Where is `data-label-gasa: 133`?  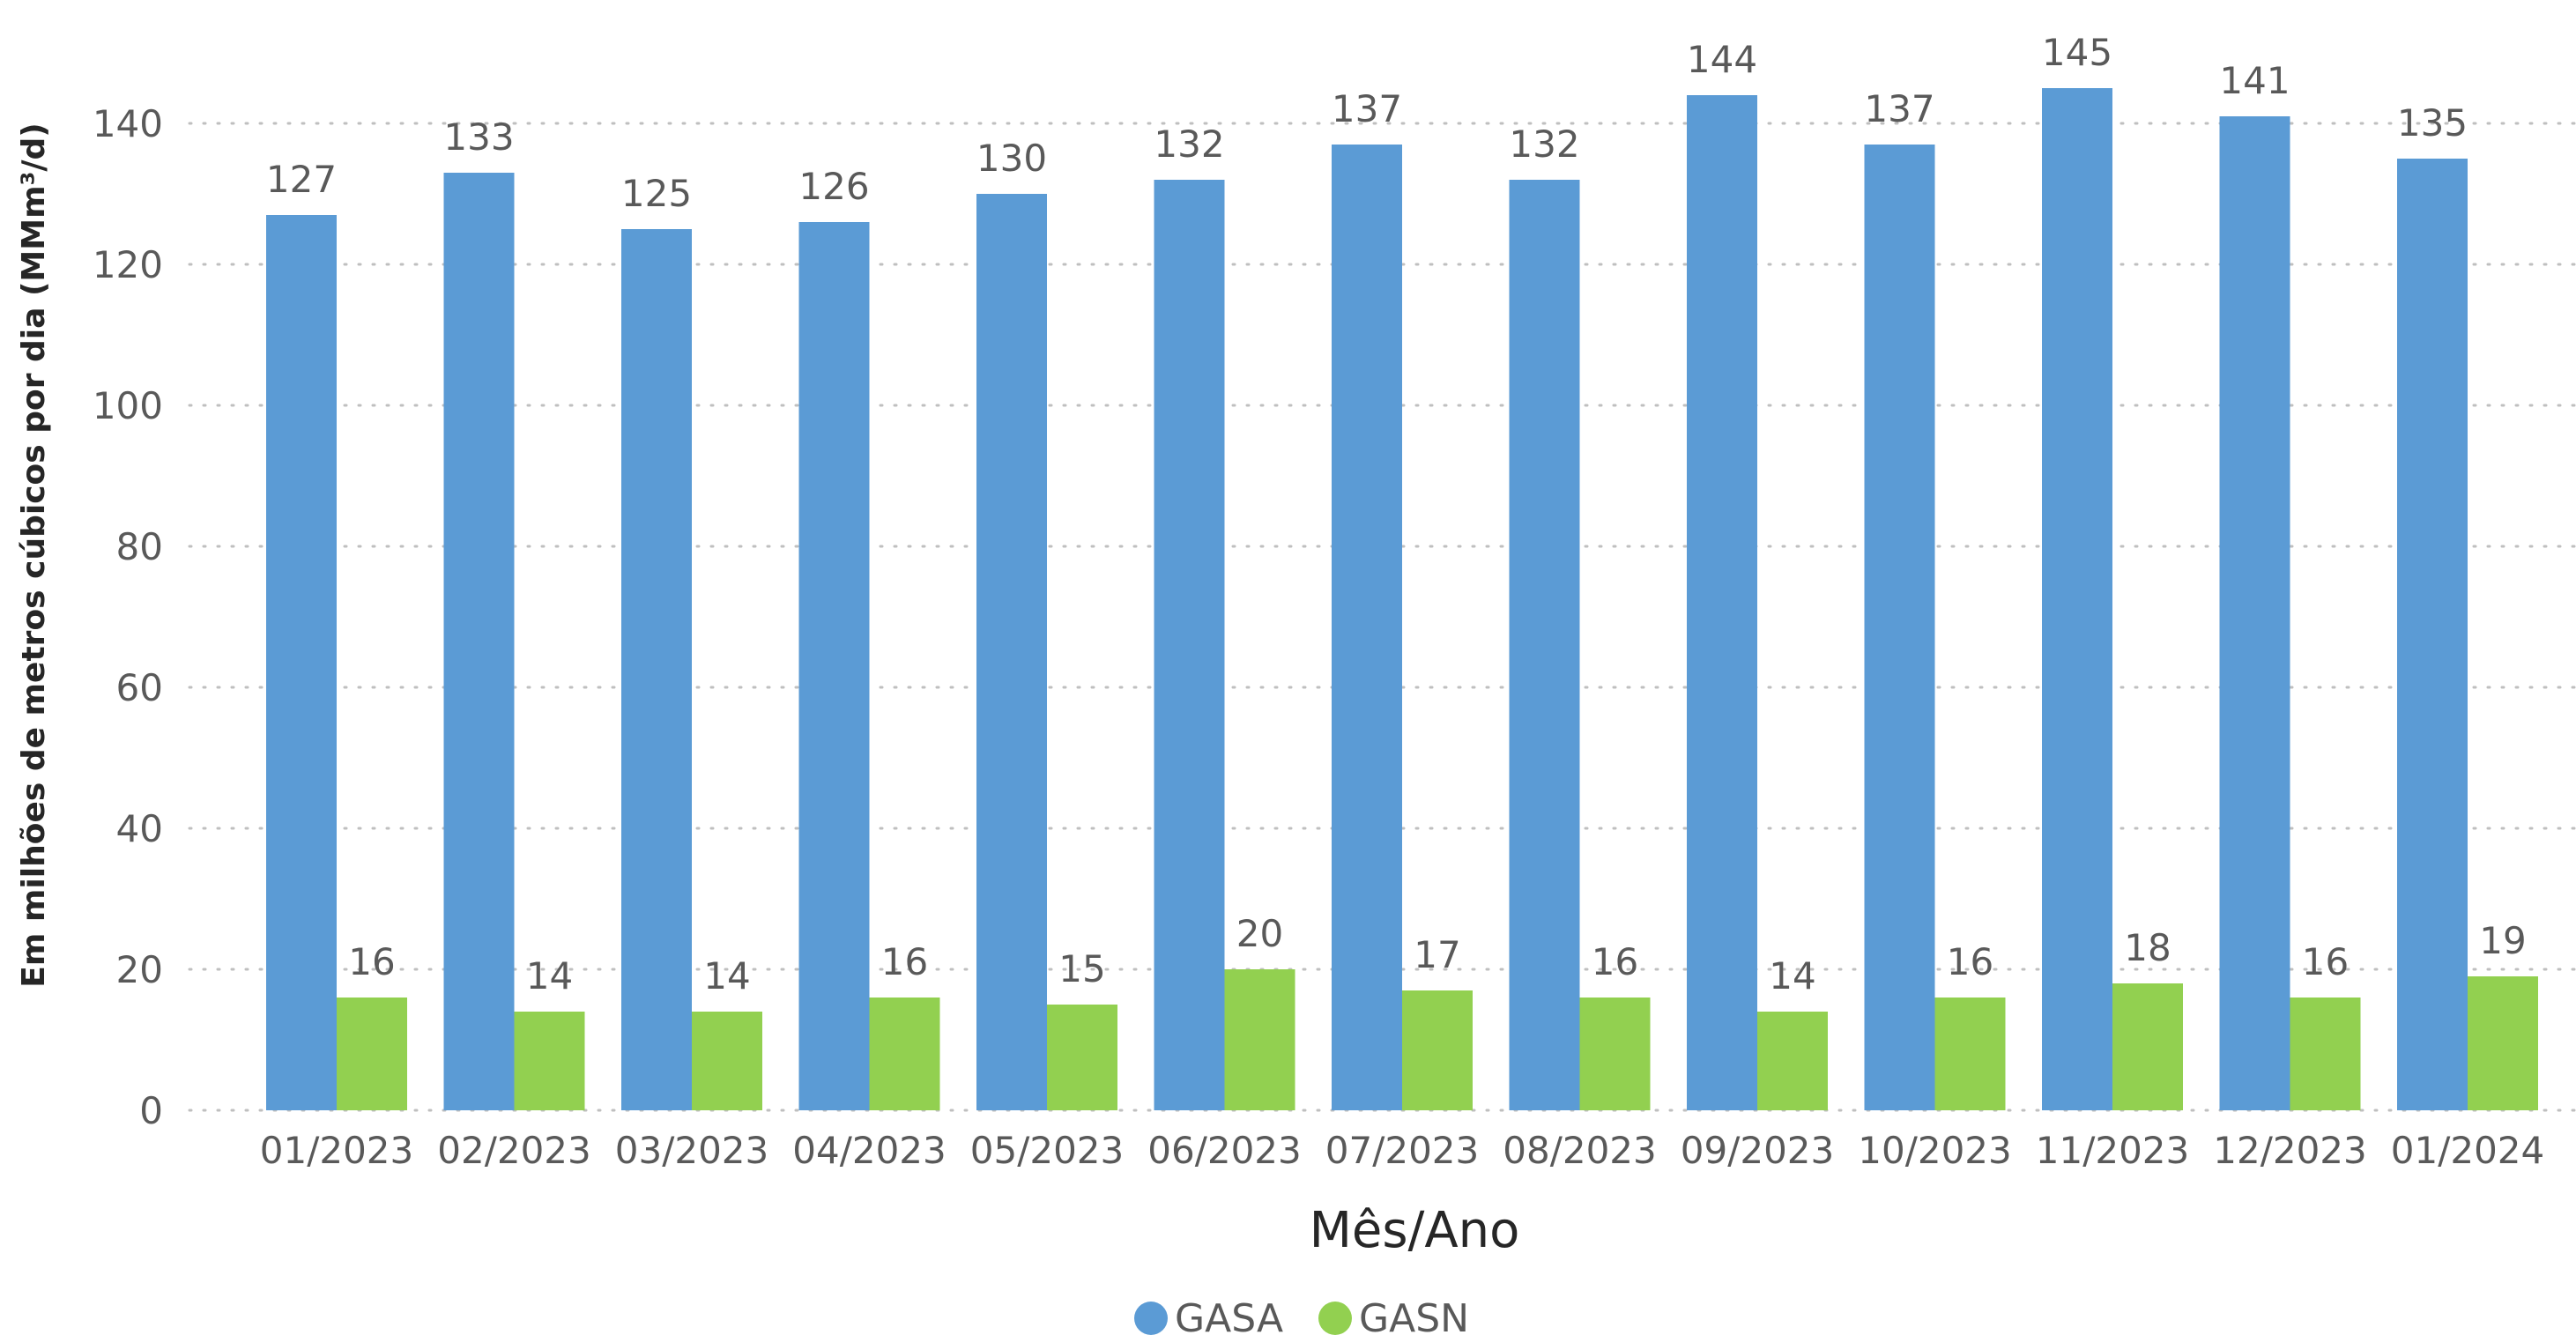 data-label-gasa: 133 is located at coordinates (478, 137).